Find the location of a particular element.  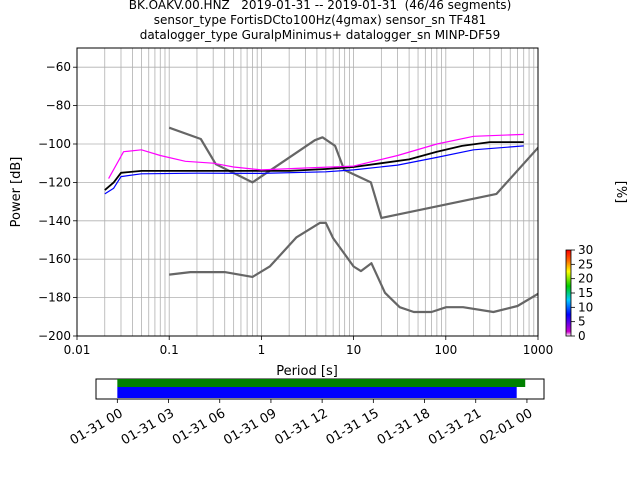

y-tick-label: −60 is located at coordinates (58, 67).